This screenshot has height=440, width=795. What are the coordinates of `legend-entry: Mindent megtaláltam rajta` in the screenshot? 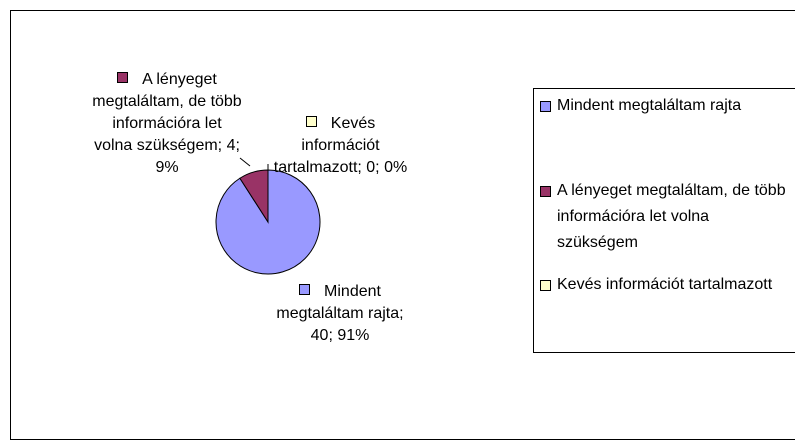 It's located at (665, 106).